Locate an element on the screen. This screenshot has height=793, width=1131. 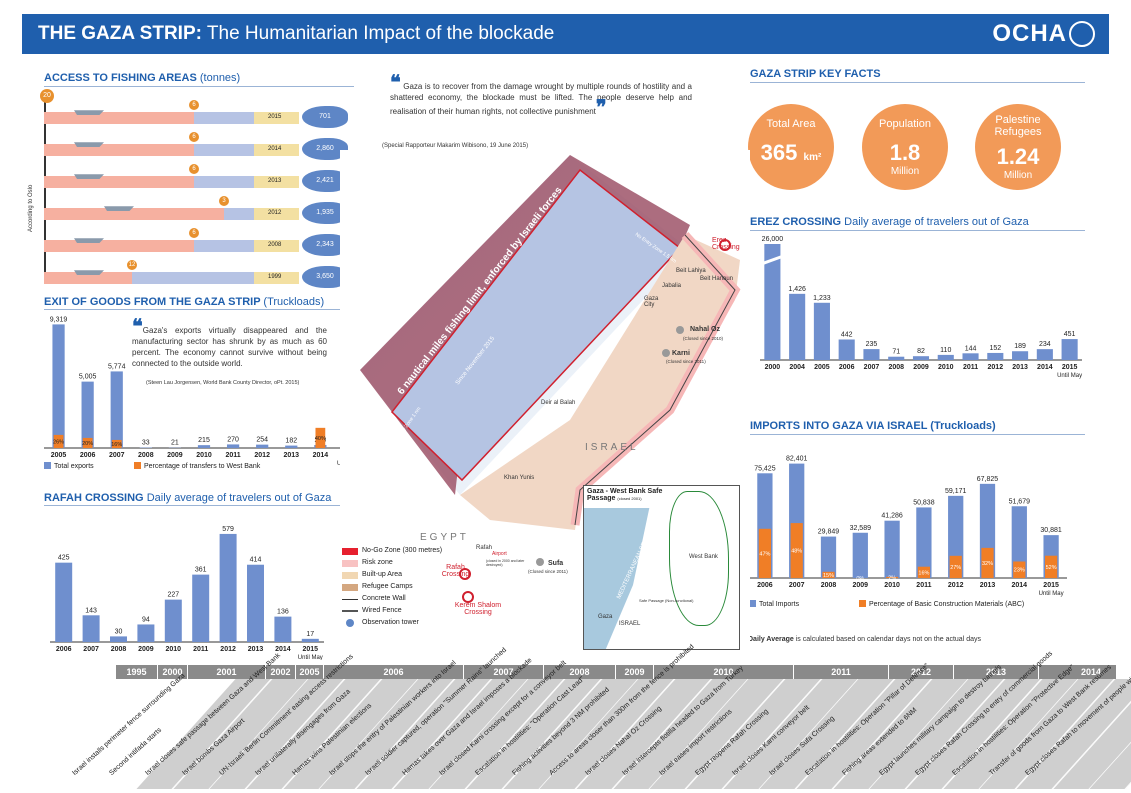
area-value: 365 km² is located at coordinates (791, 152).